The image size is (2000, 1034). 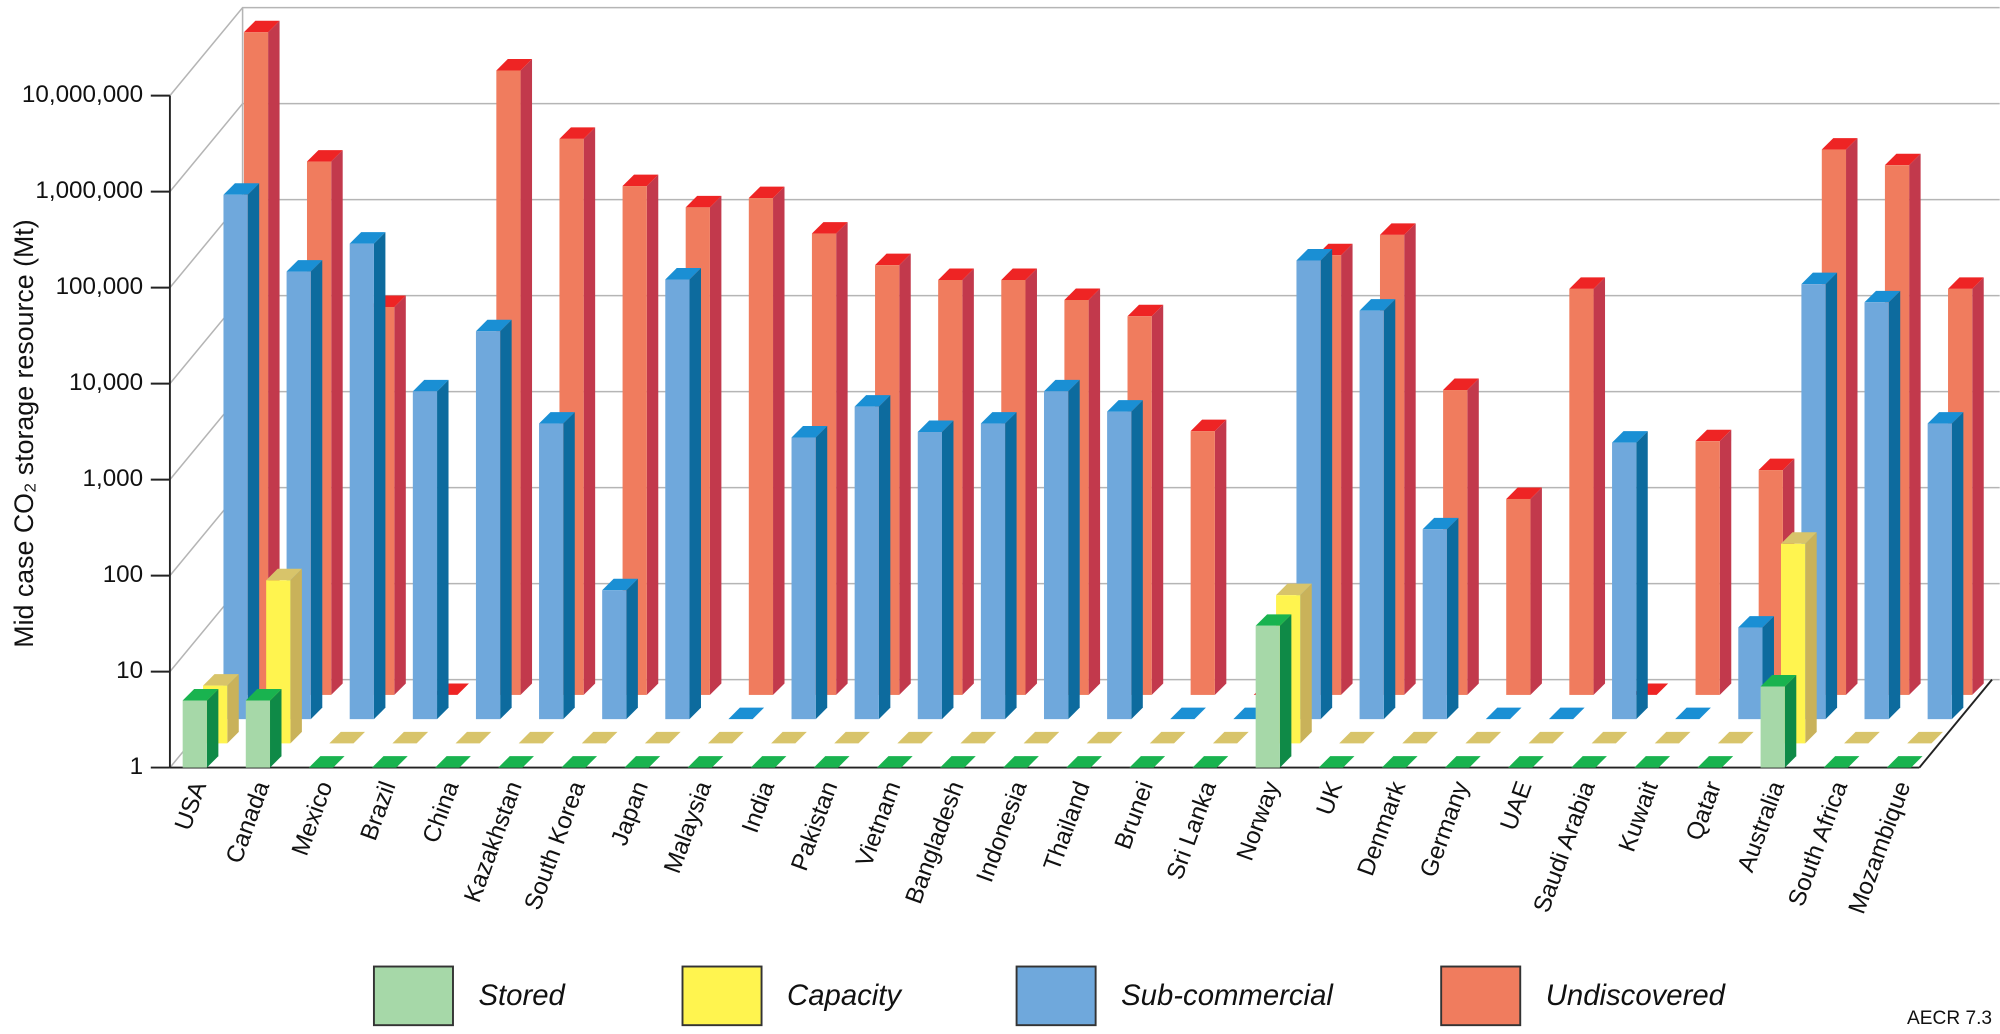 What do you see at coordinates (413, 996) in the screenshot?
I see `legend-swatch` at bounding box center [413, 996].